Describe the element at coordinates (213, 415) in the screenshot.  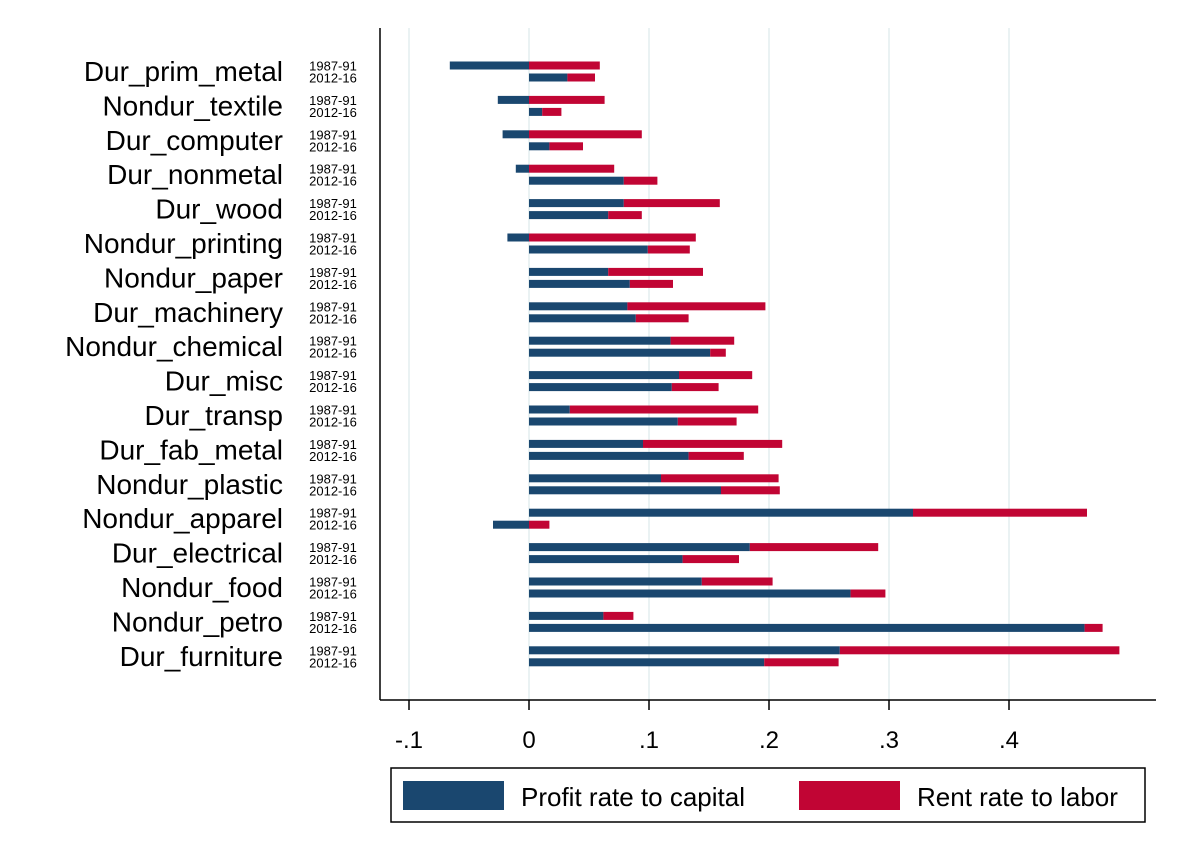
I see `category-label: Dur_transp` at that location.